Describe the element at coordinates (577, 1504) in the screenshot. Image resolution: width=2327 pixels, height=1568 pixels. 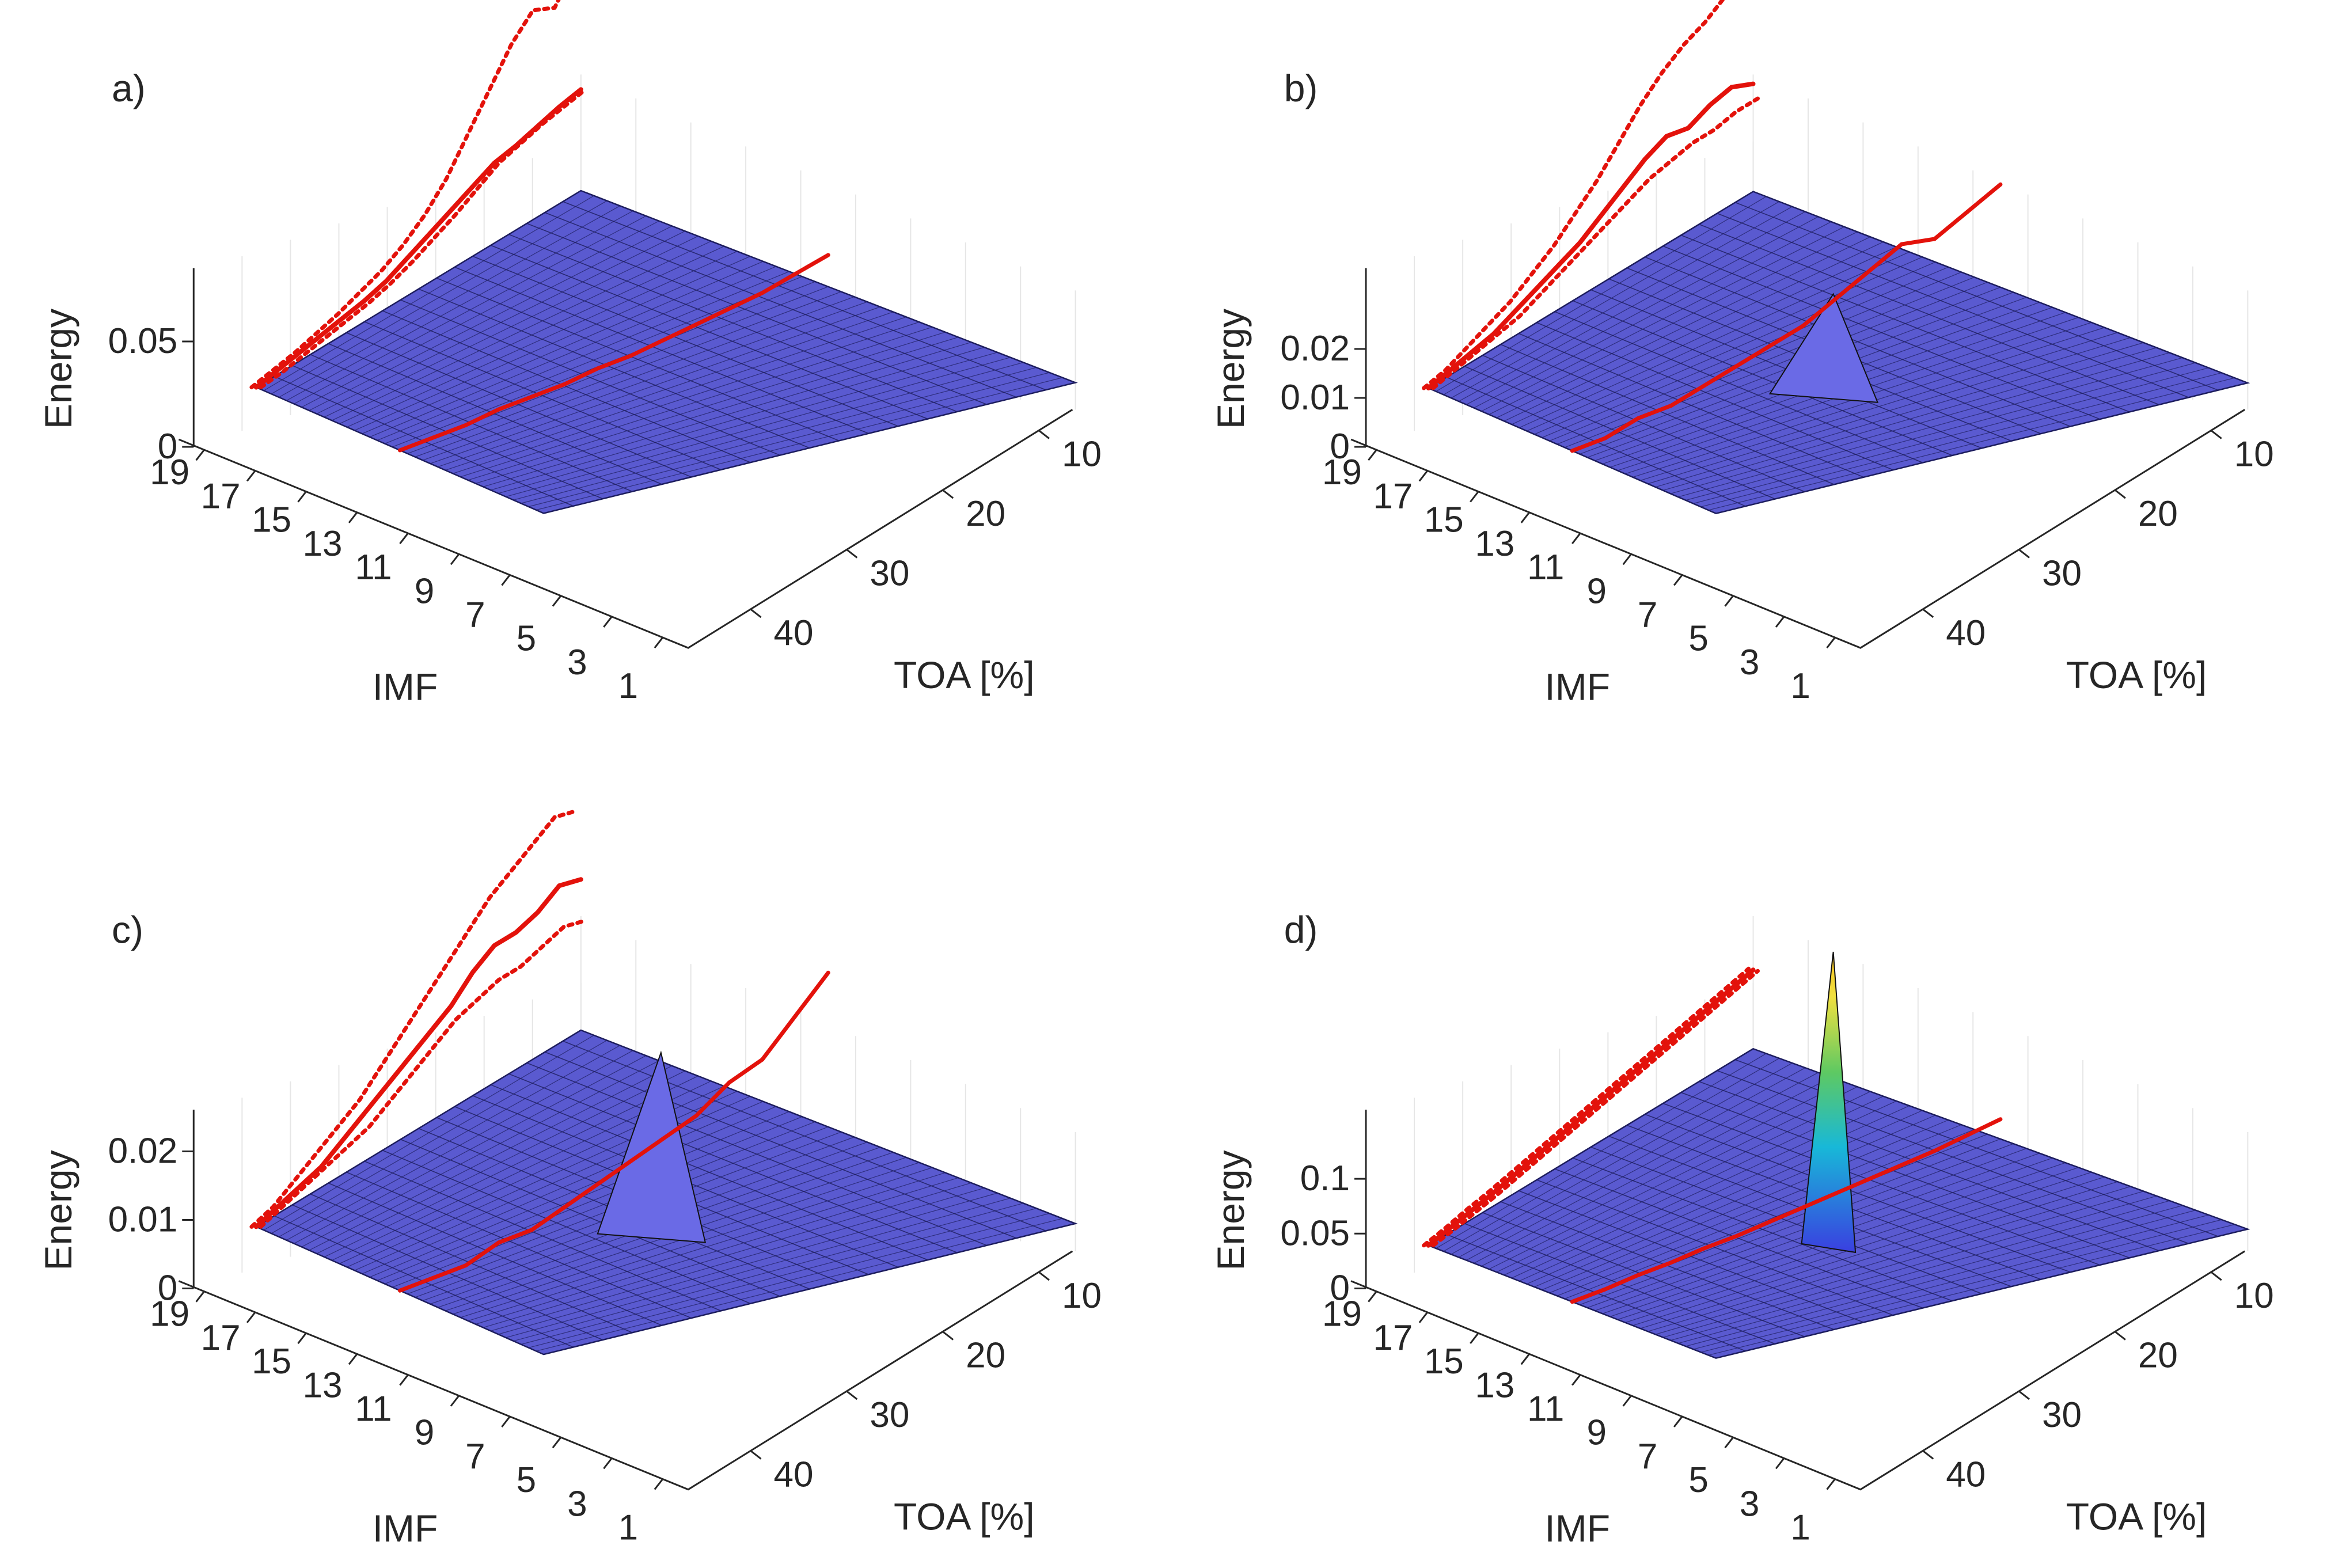
I see `imf-tick-label: 3` at that location.